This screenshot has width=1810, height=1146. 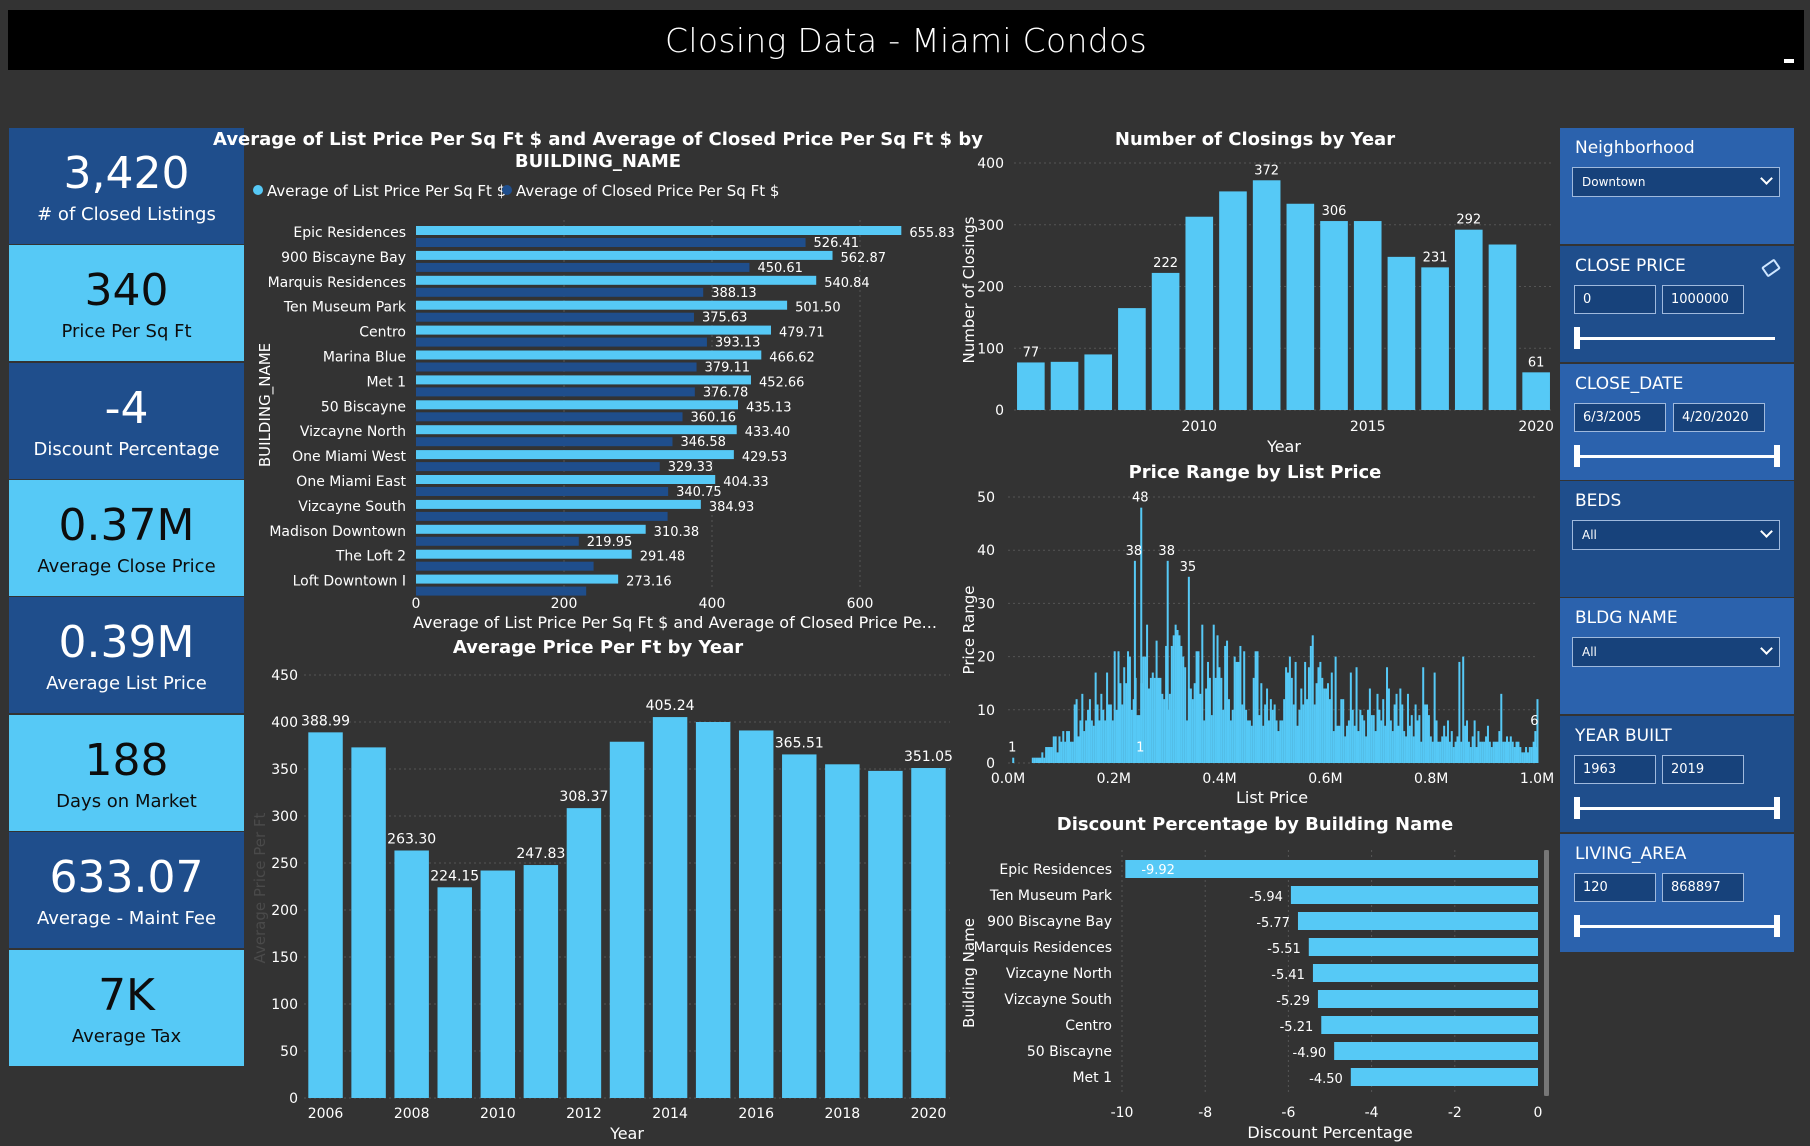 I want to click on x-tick-label: 2015, so click(x=1368, y=427).